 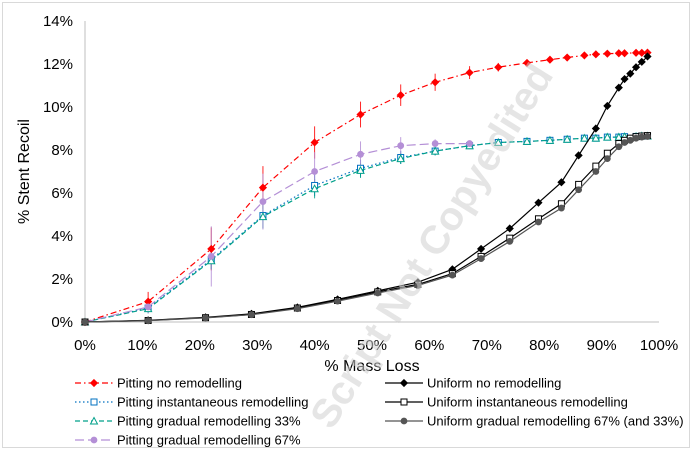 I want to click on y-tick-label: 6%, so click(x=62, y=193).